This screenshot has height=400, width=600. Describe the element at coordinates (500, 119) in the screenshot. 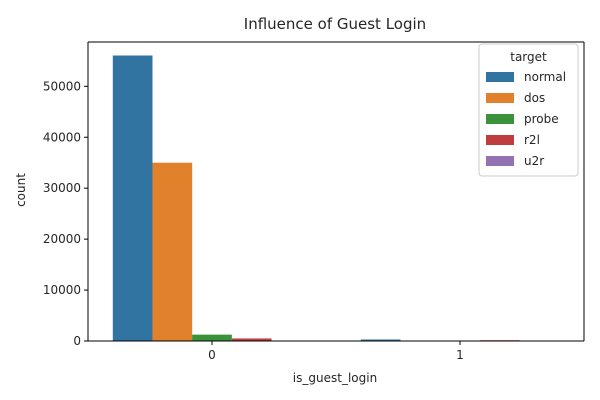

I see `legend-swatch-probe` at that location.